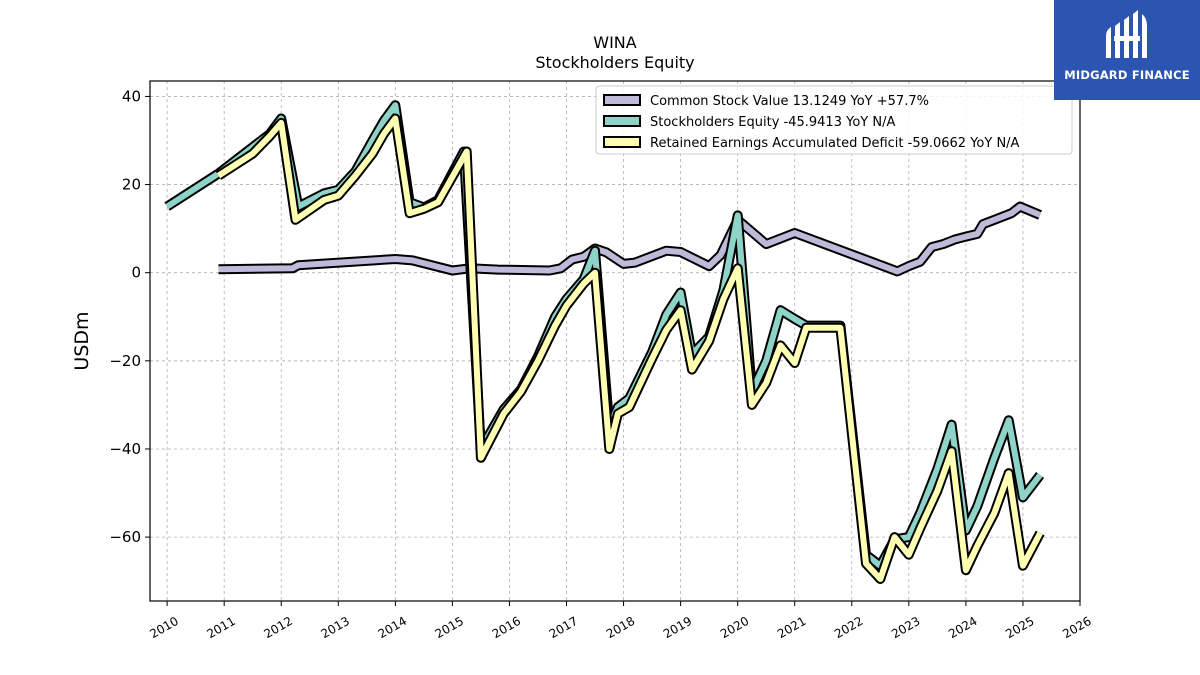 The height and width of the screenshot is (675, 1200). Describe the element at coordinates (677, 627) in the screenshot. I see `x-tick-label: 2019` at that location.